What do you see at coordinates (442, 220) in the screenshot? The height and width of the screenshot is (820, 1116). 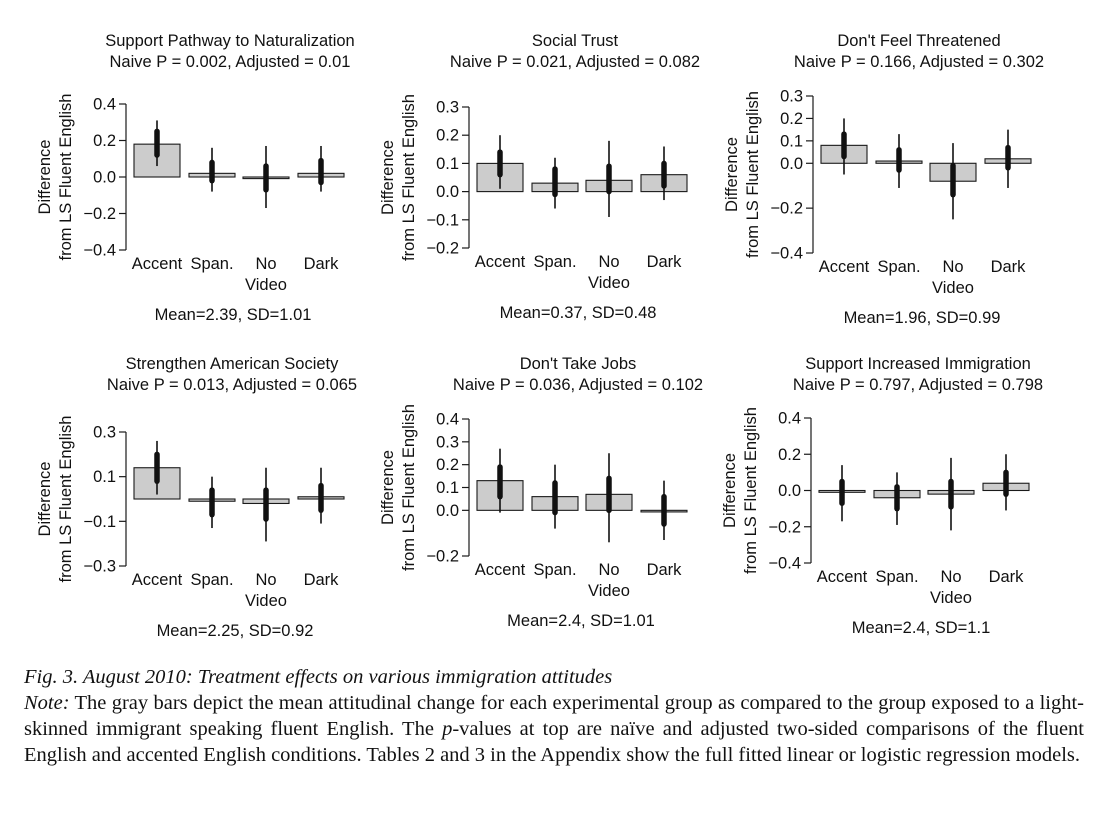 I see `y-tick-label: −0.1` at bounding box center [442, 220].